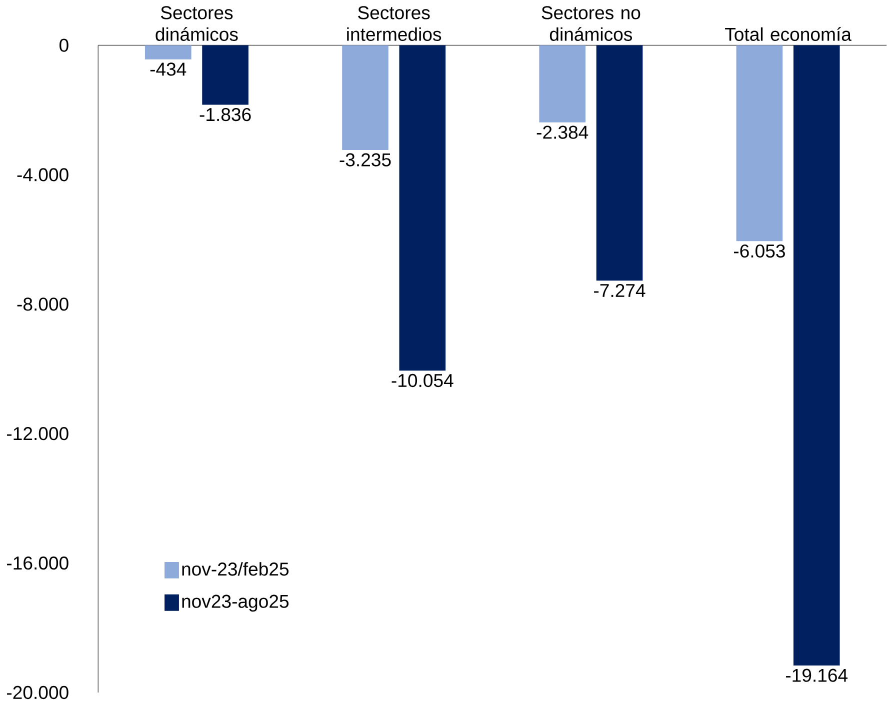 Image resolution: width=887 pixels, height=705 pixels. What do you see at coordinates (37, 433) in the screenshot?
I see `y-tick-label: -12.000` at bounding box center [37, 433].